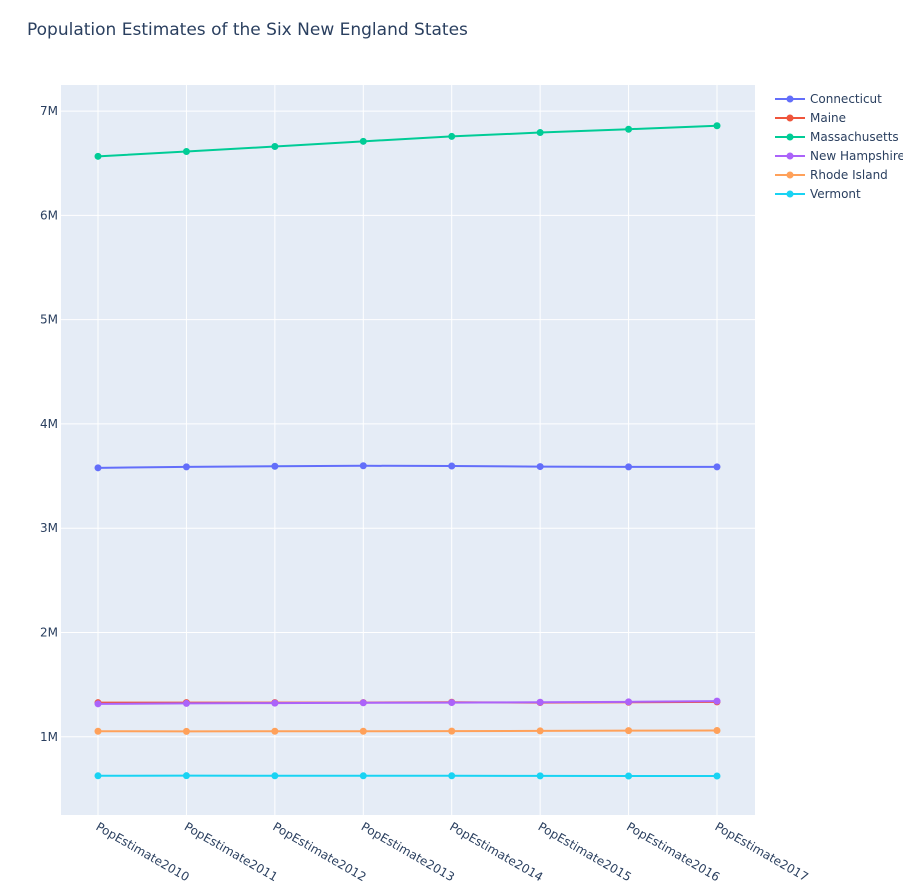  I want to click on legend-label: Massachusetts, so click(854, 137).